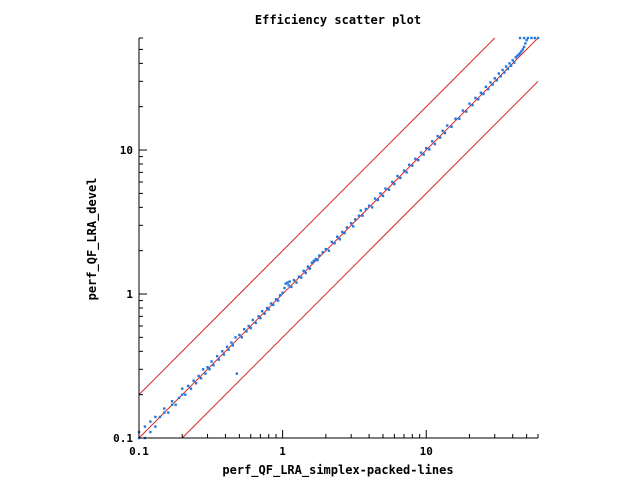 Image resolution: width=640 pixels, height=480 pixels. What do you see at coordinates (92, 239) in the screenshot?
I see `y-axis-label: perf_QF_LRA_devel` at bounding box center [92, 239].